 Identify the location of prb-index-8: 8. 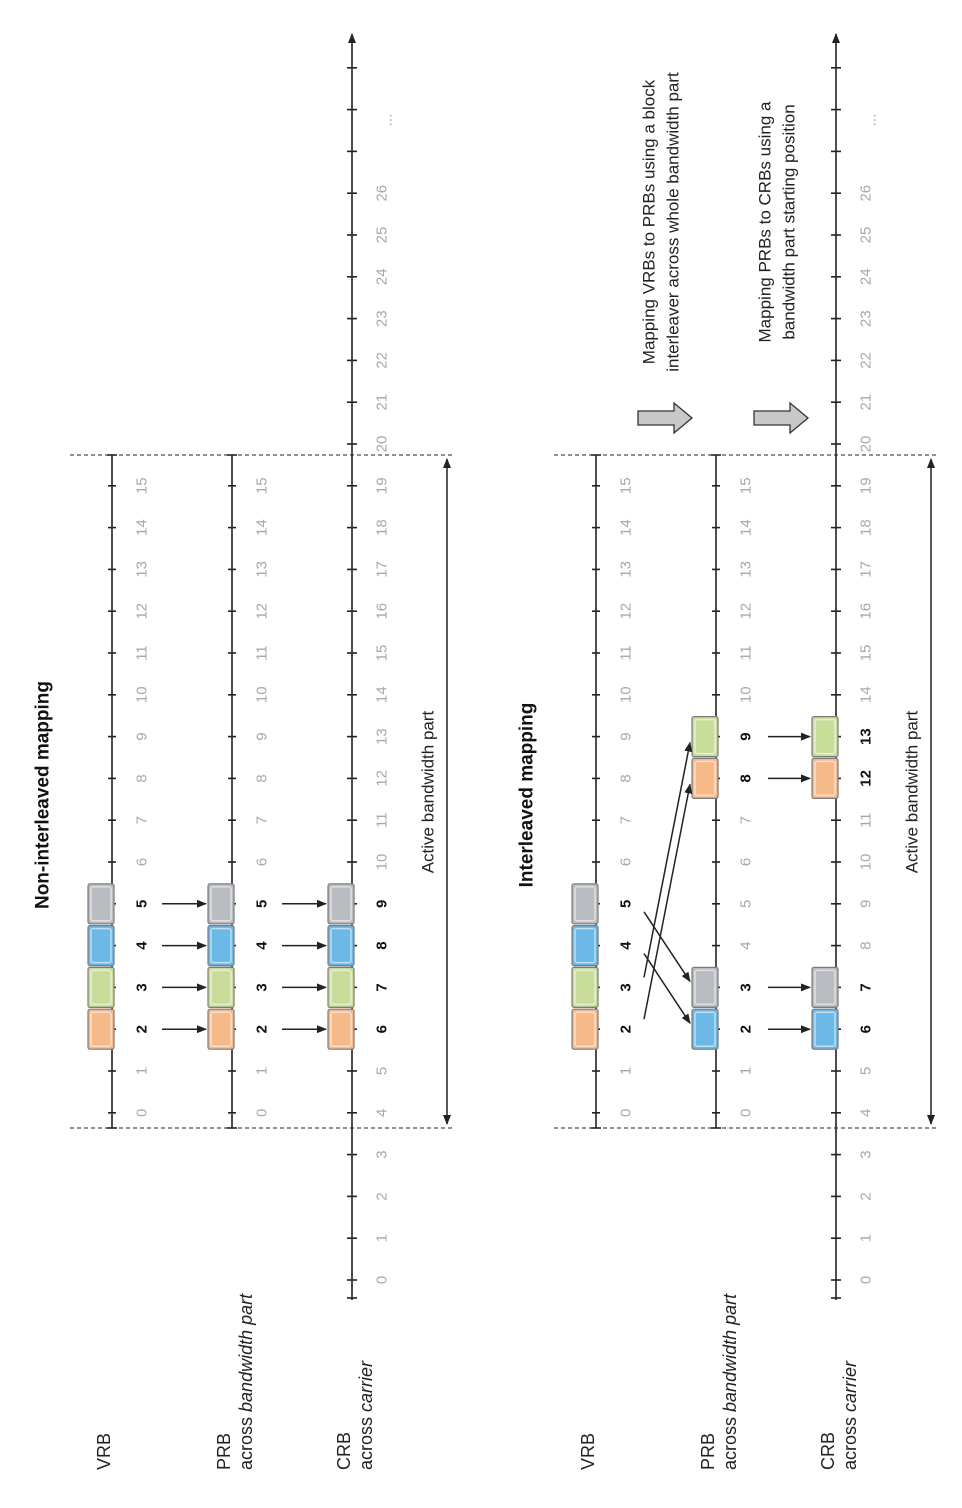
(746, 778).